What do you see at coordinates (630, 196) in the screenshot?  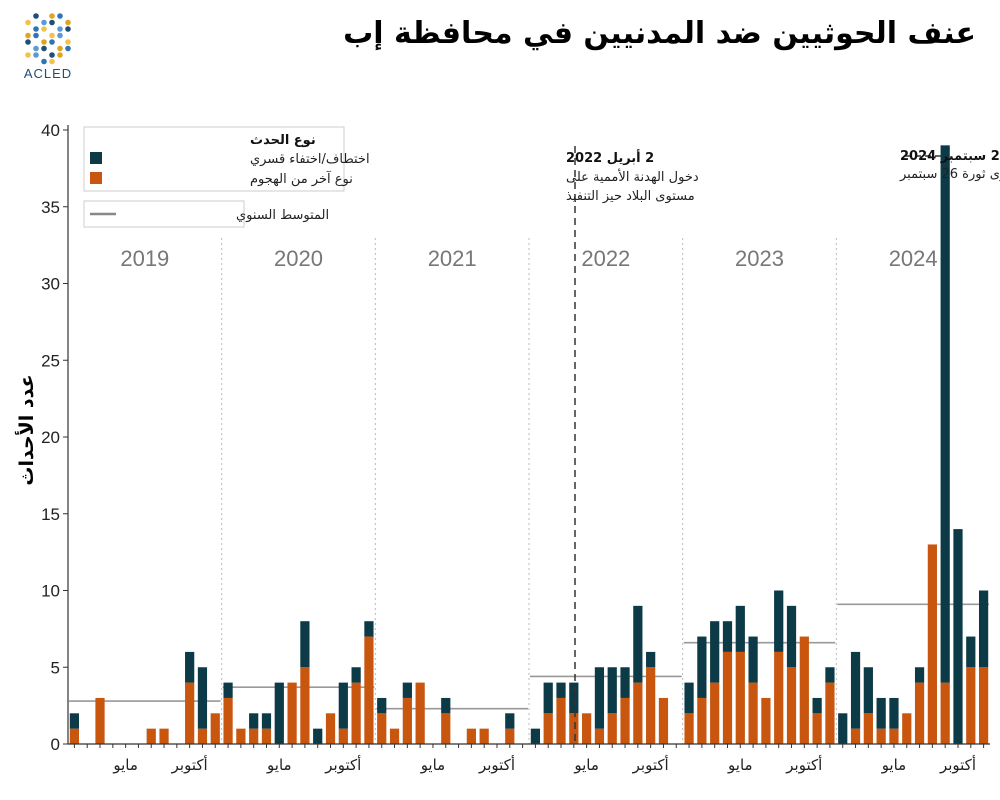 I see `annotation-truce-line2: مستوى البلاد حيز التنفيذ` at bounding box center [630, 196].